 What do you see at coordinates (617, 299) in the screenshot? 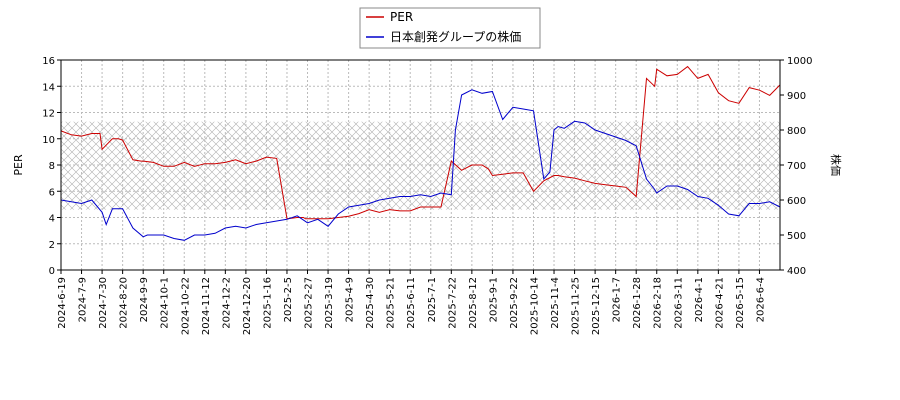
I see `x-tick-label: 2026-1-7` at bounding box center [617, 299].